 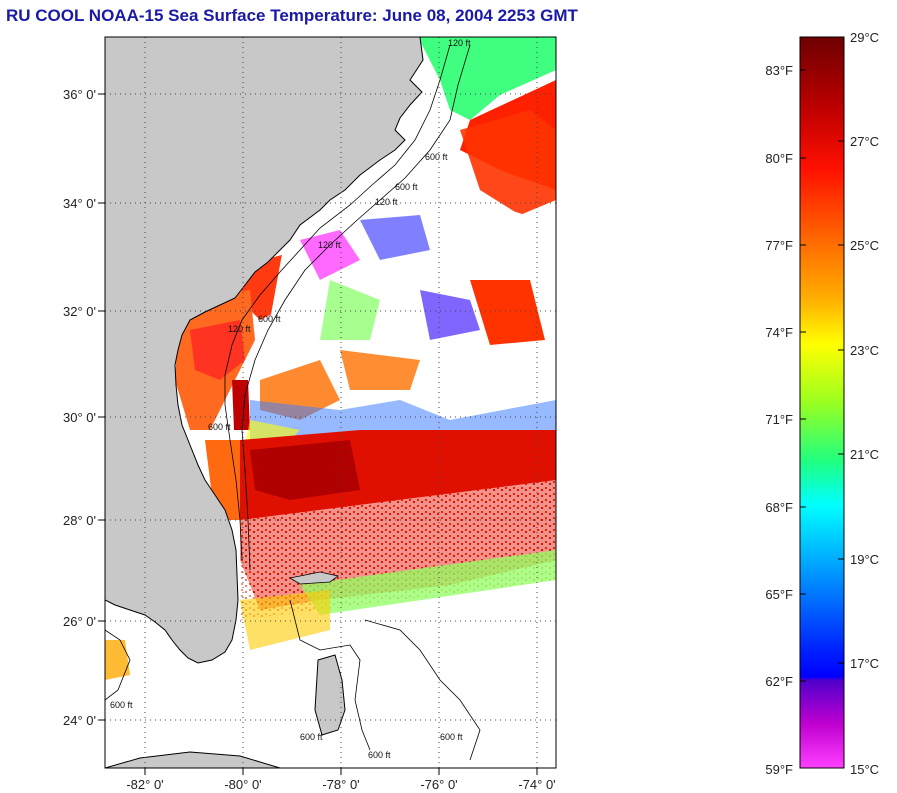 What do you see at coordinates (779, 594) in the screenshot?
I see `fahrenheit-label: 65°F` at bounding box center [779, 594].